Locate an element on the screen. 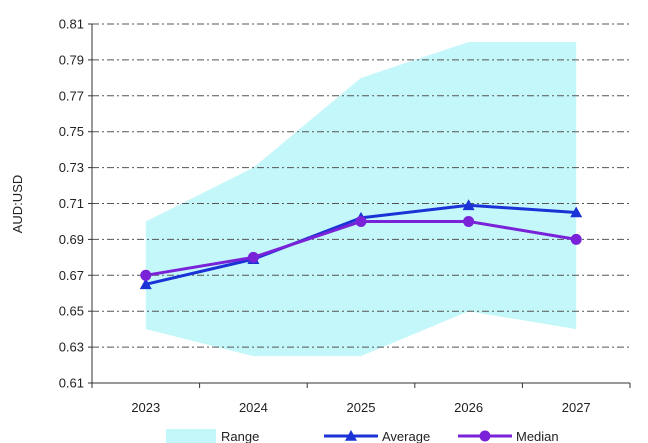 The height and width of the screenshot is (443, 648). x-tick-label-2024: 2024 is located at coordinates (253, 407).